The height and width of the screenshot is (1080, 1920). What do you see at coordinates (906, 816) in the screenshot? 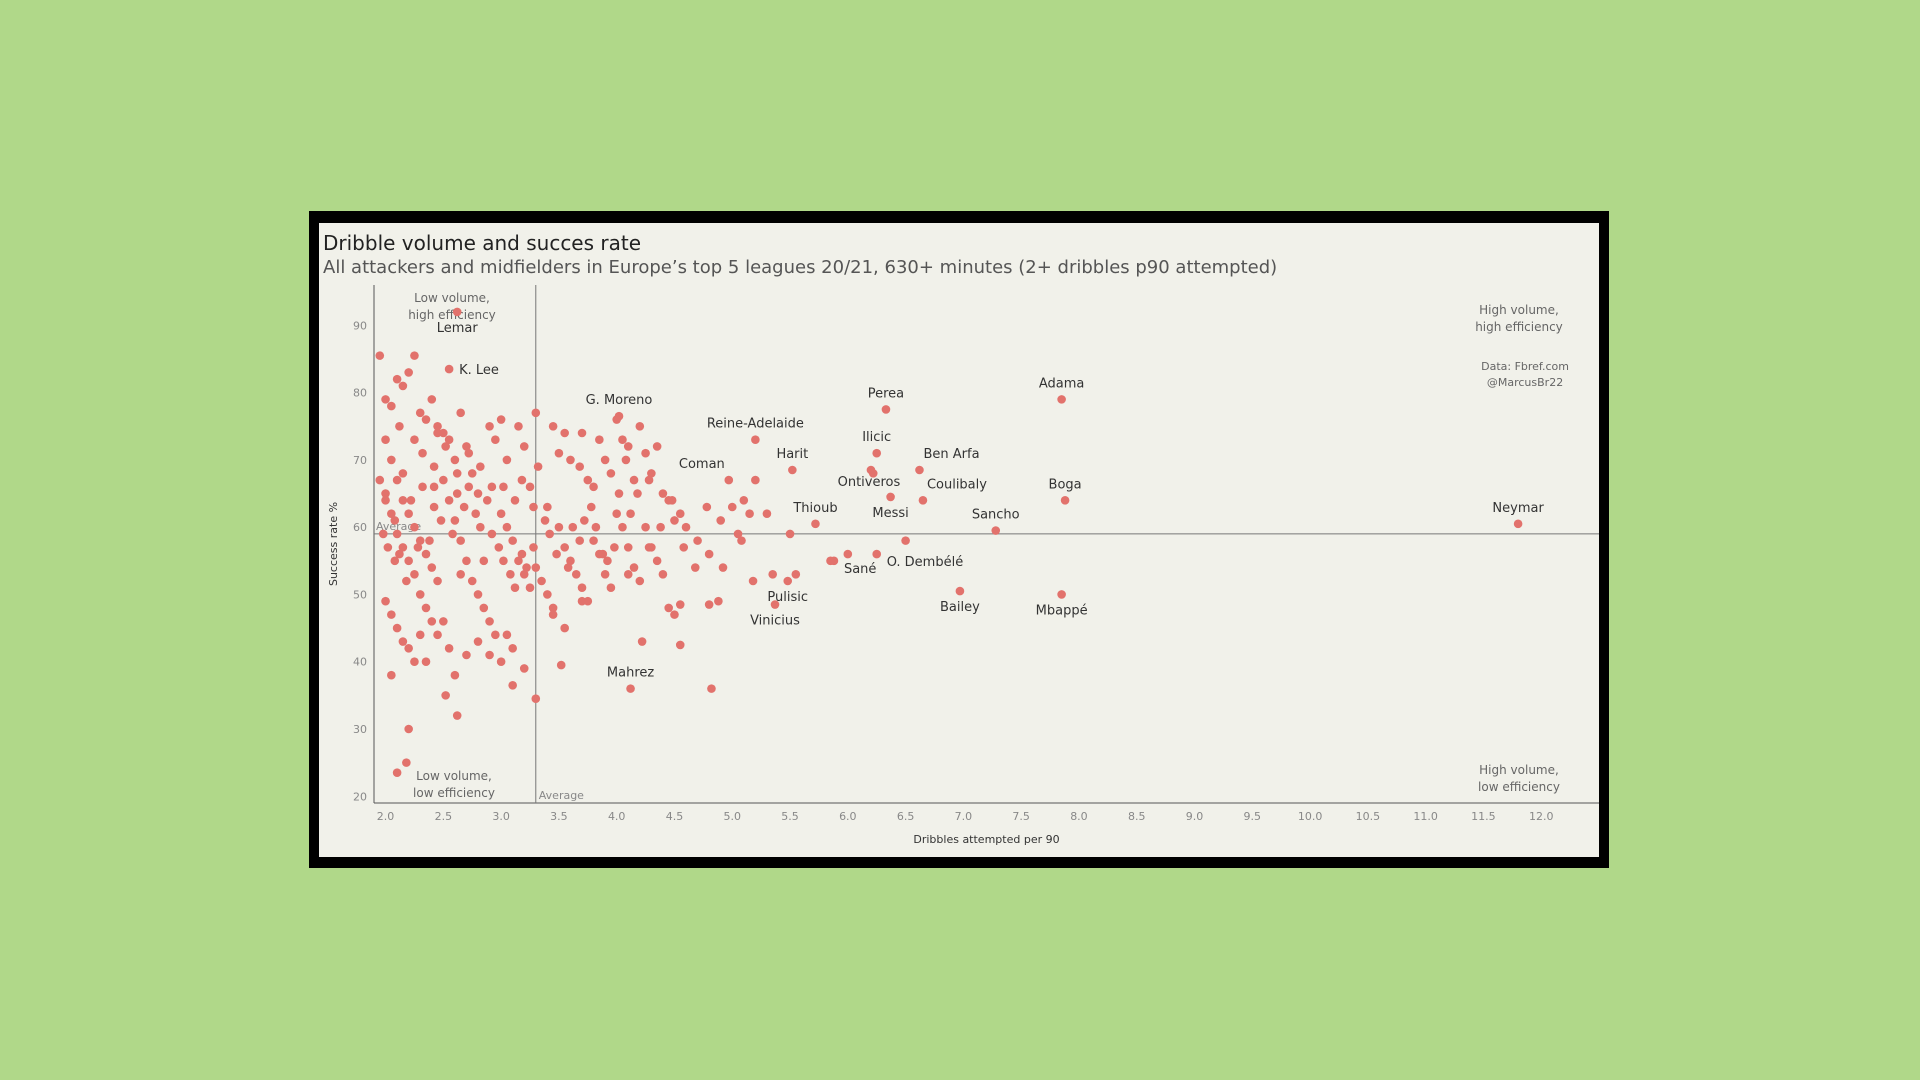
I see `x-tick-label: 6.5` at bounding box center [906, 816].